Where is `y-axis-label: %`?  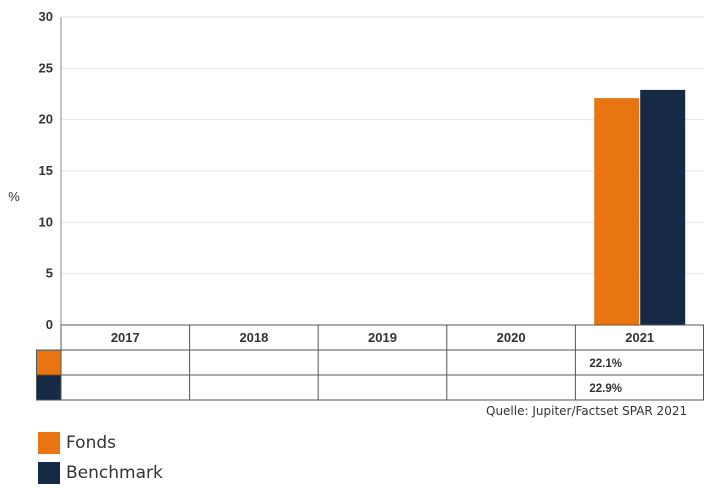
y-axis-label: % is located at coordinates (14, 196).